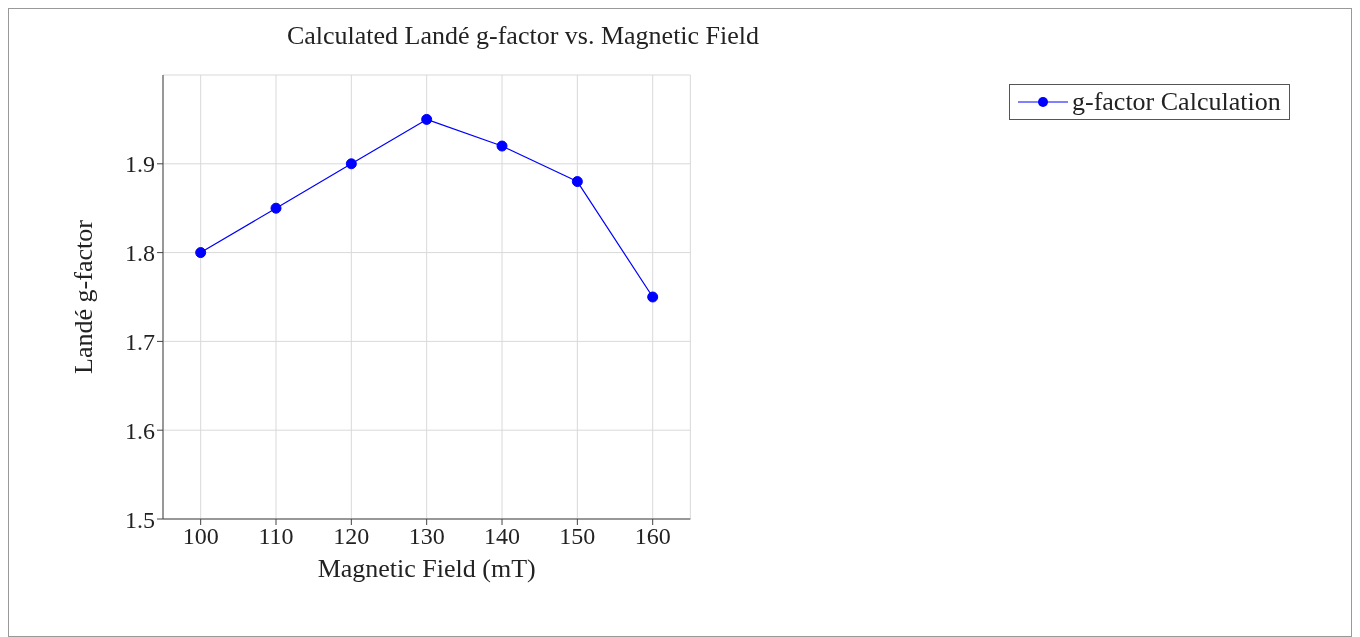 The height and width of the screenshot is (637, 1360). I want to click on y-axis-title: Landé g-factor, so click(84, 296).